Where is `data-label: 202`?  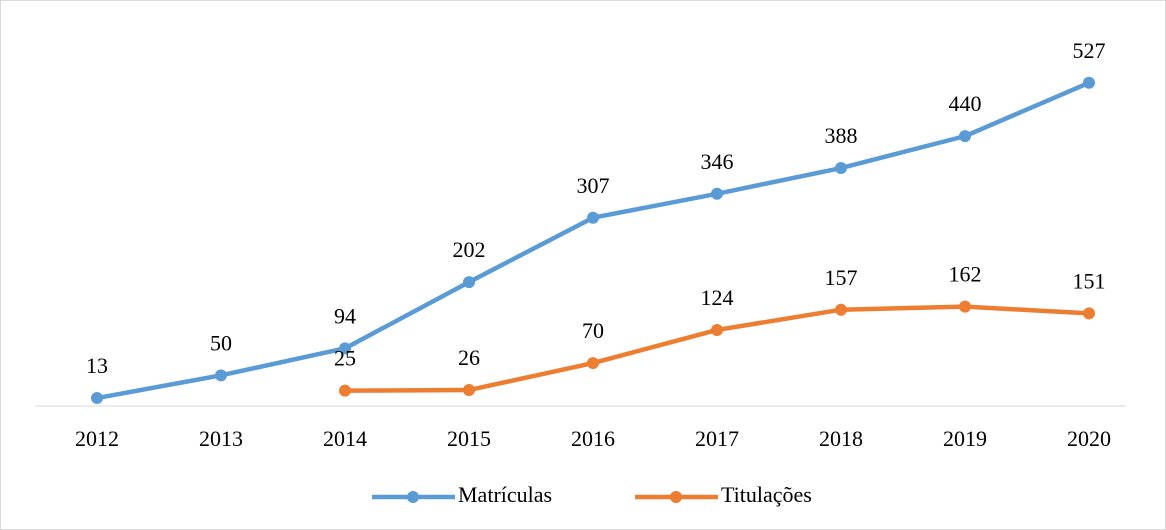 data-label: 202 is located at coordinates (469, 249).